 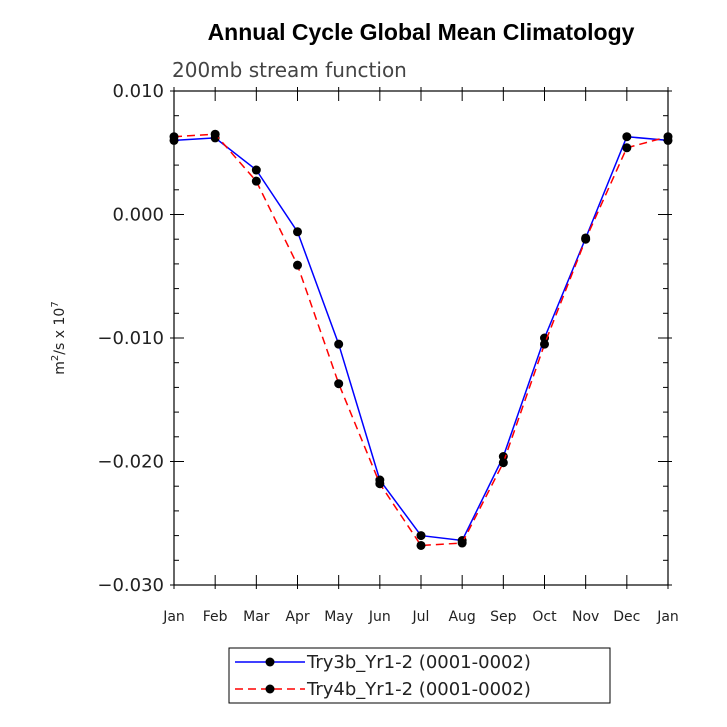 What do you see at coordinates (585, 617) in the screenshot?
I see `x-tick-label: Nov` at bounding box center [585, 617].